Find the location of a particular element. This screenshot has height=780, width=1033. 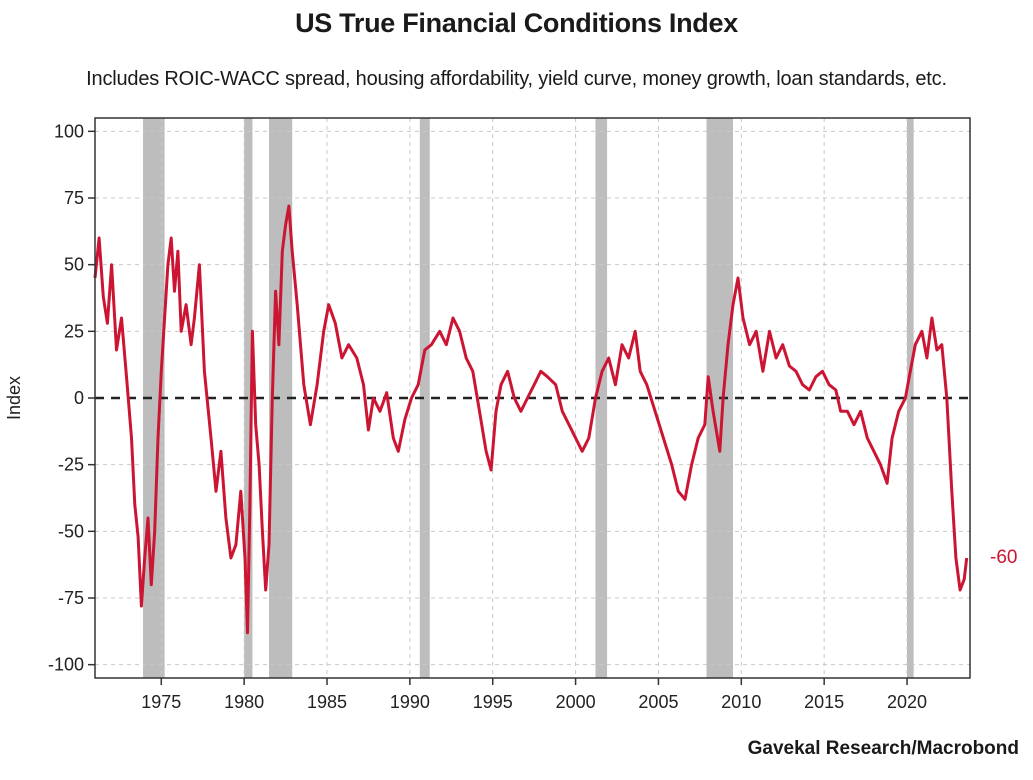

y-tick-label: -25 is located at coordinates (71, 465).